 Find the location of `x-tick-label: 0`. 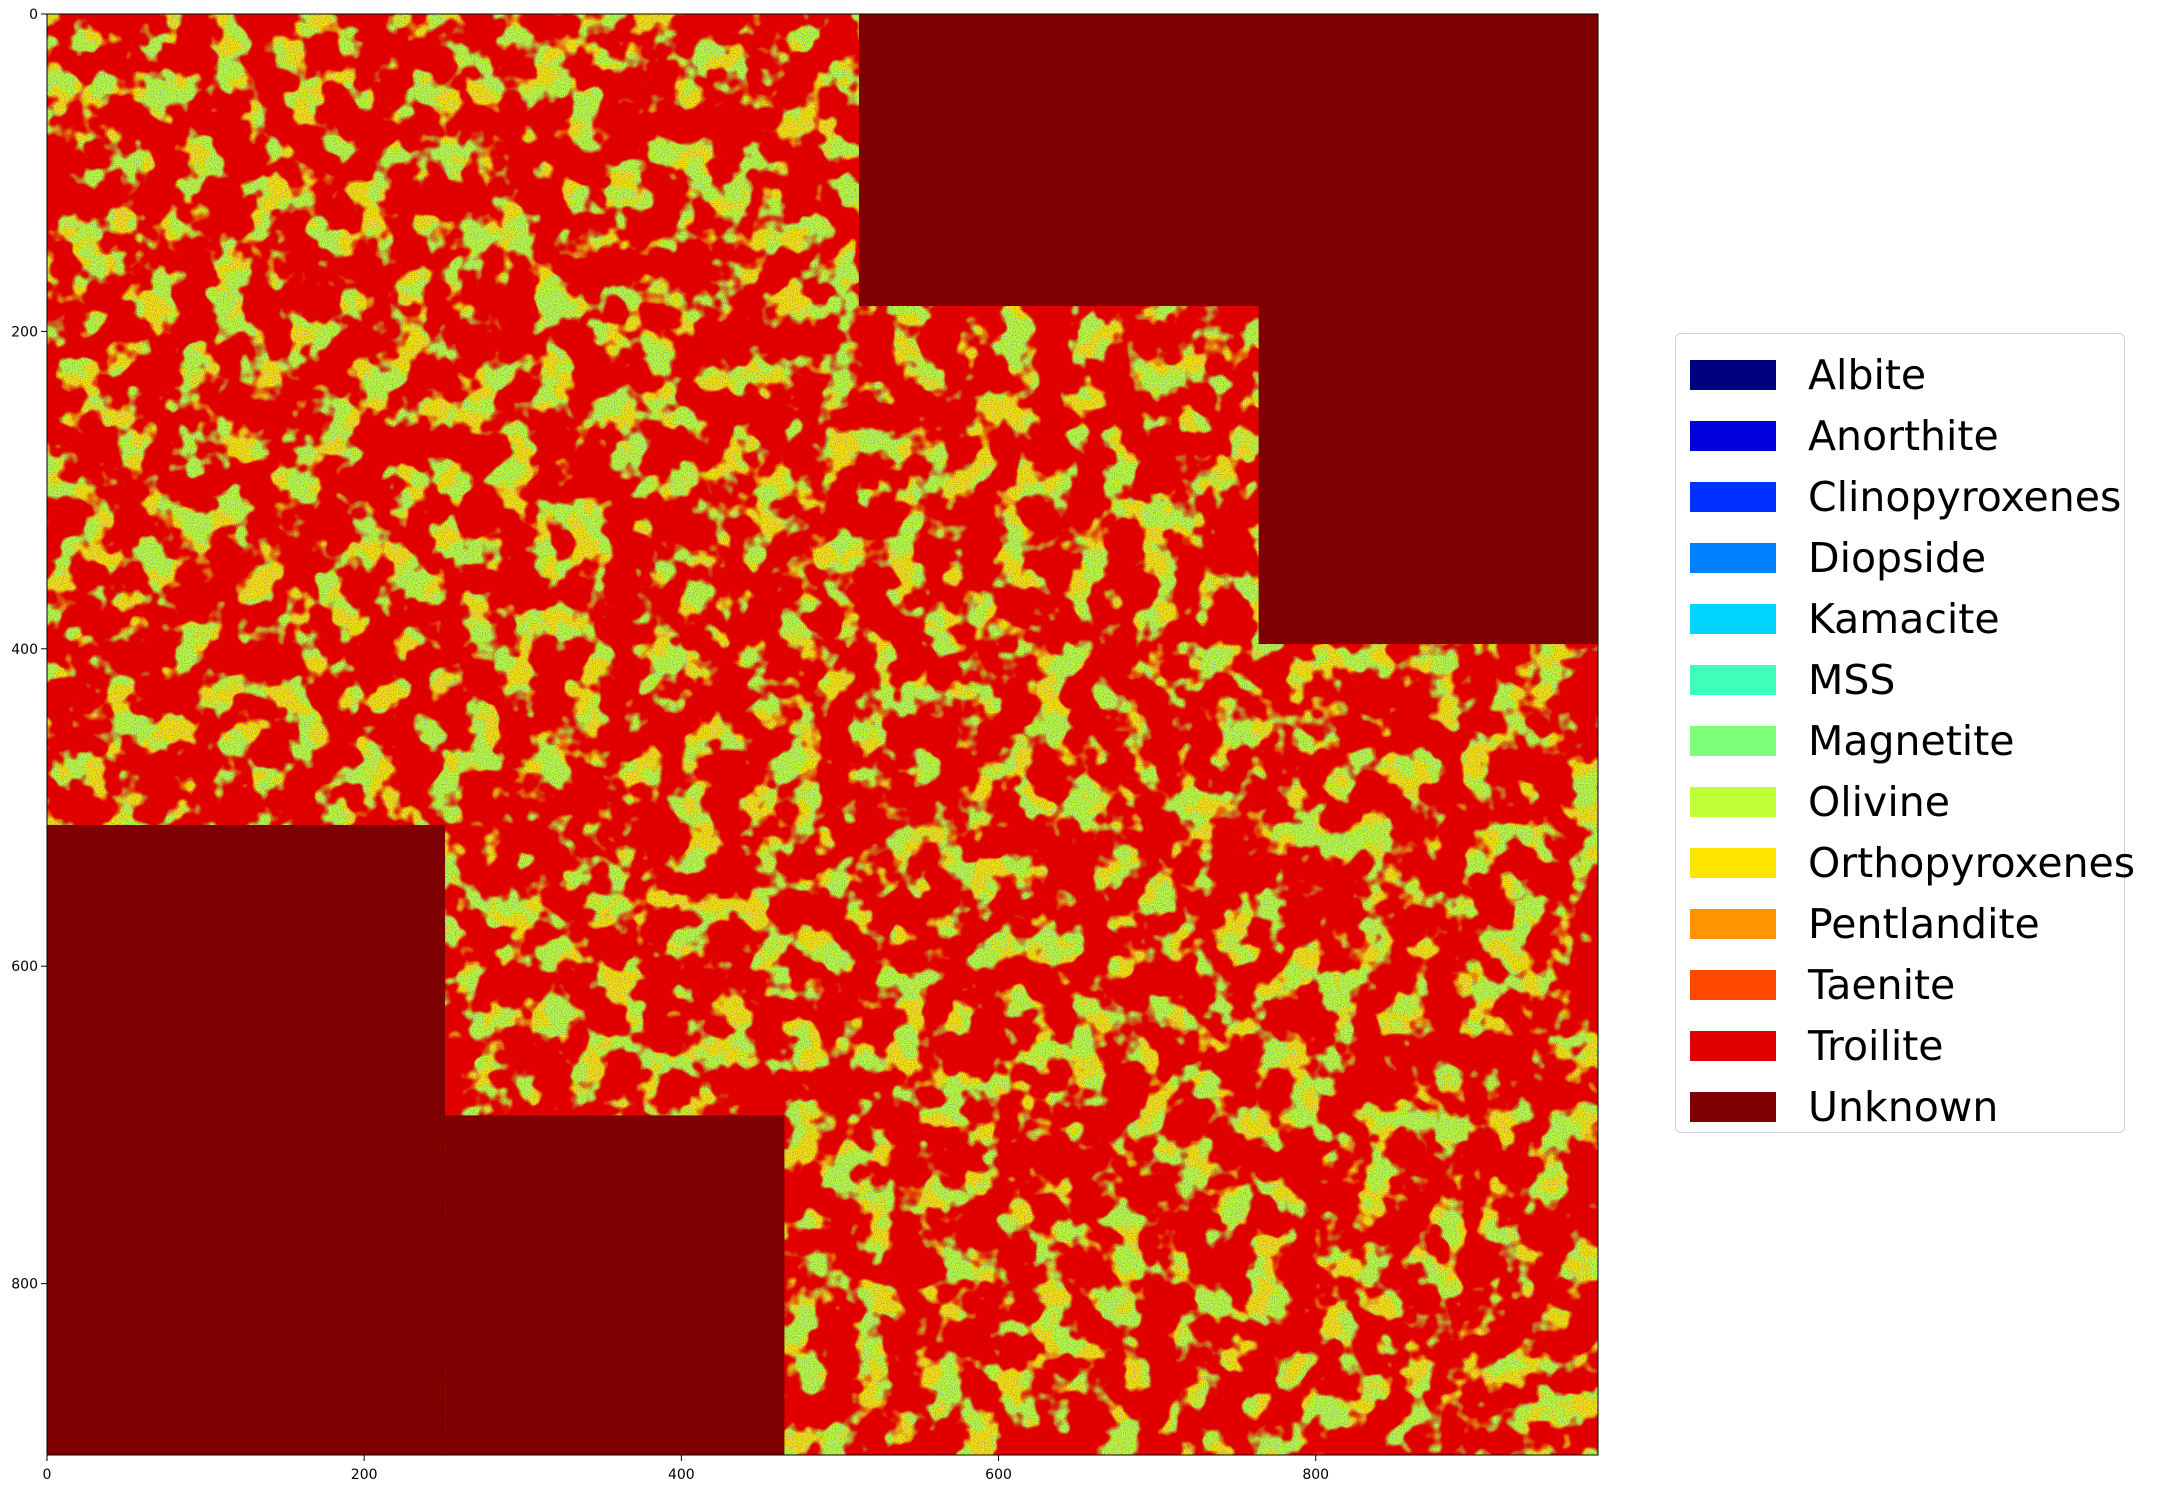

x-tick-label: 0 is located at coordinates (47, 1475).